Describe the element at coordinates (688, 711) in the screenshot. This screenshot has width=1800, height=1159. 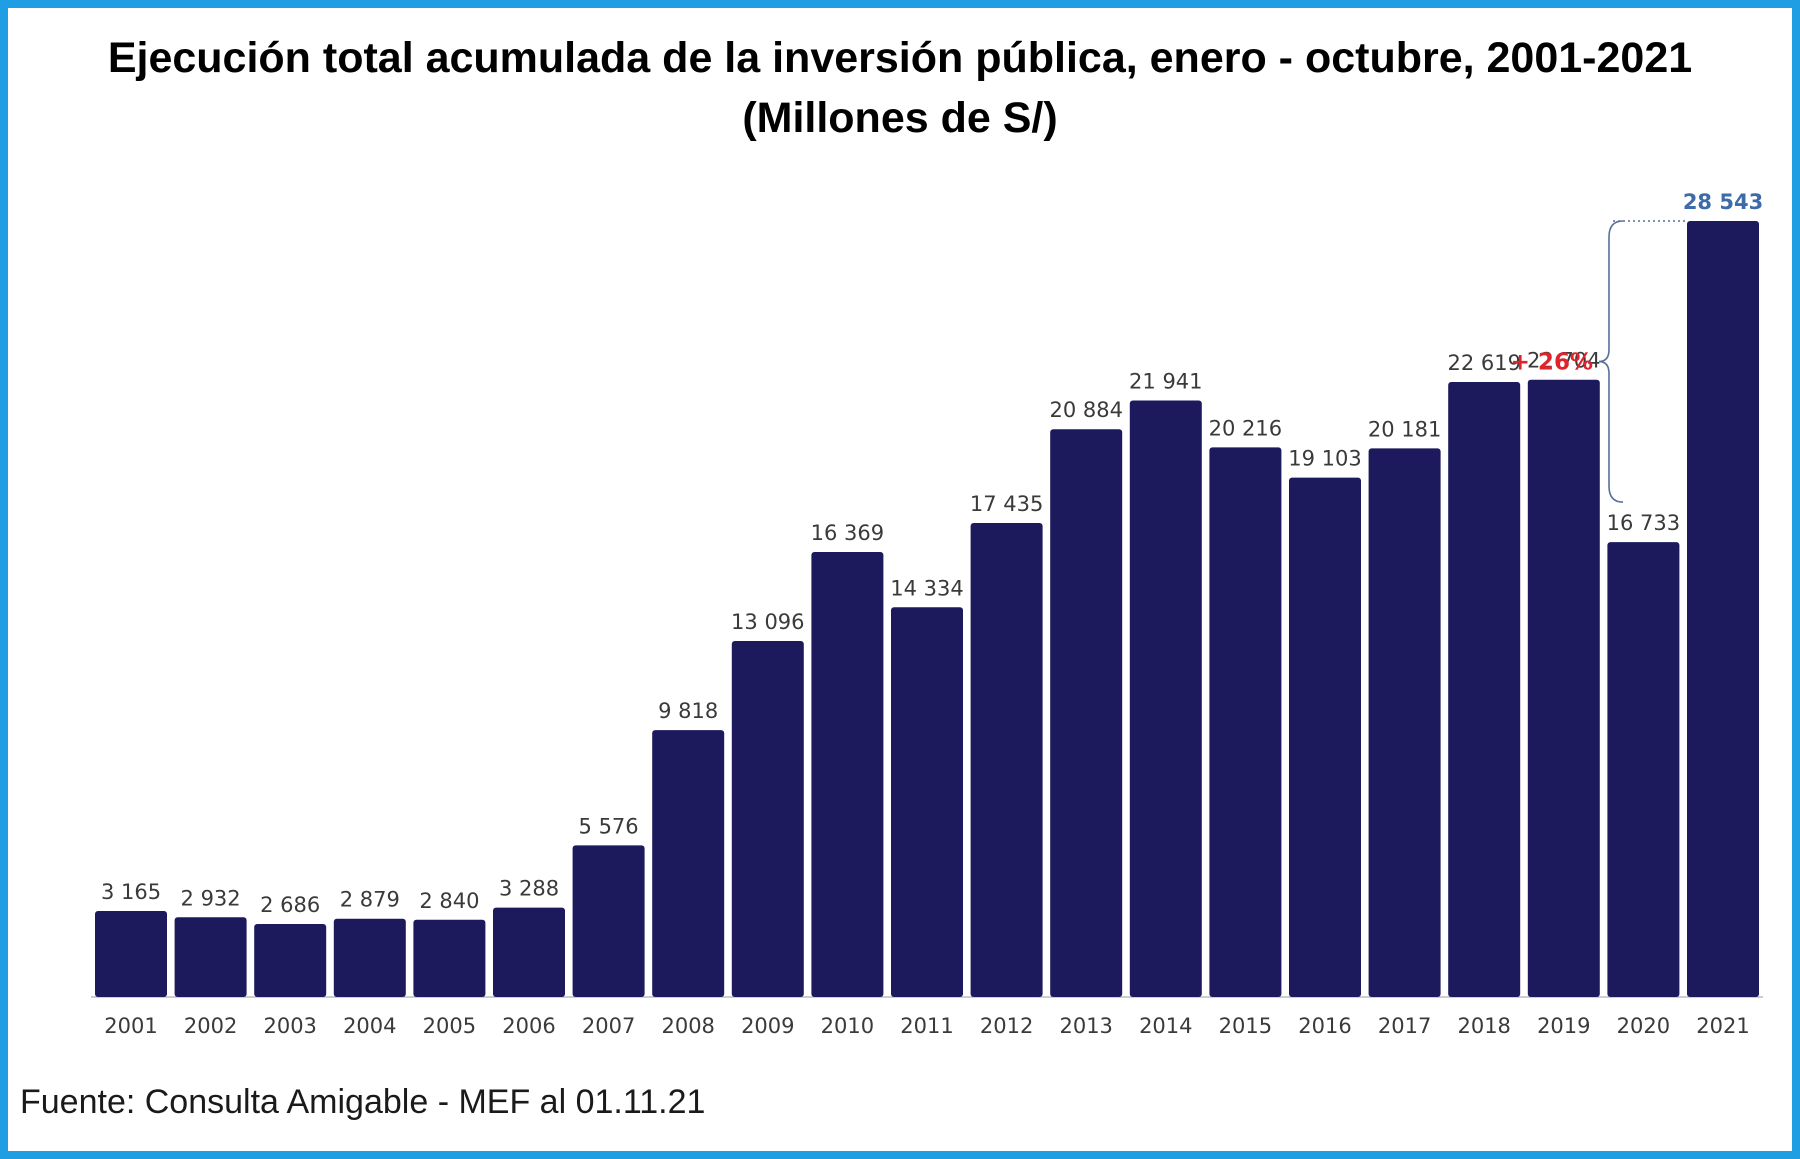
I see `value-label-2008: 9 818` at that location.